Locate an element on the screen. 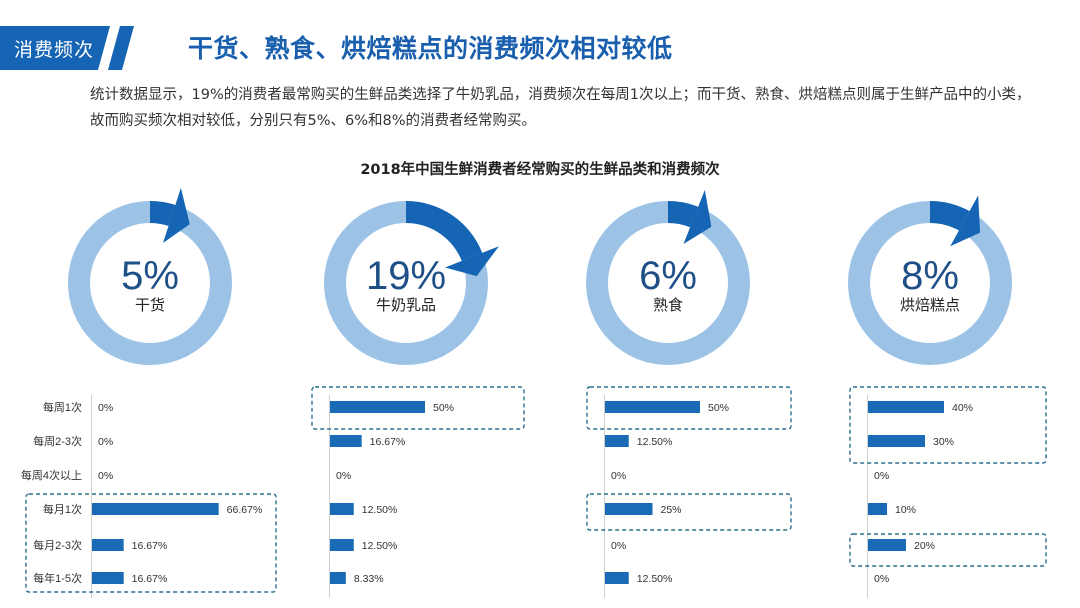 The width and height of the screenshot is (1080, 608). bar-value-label: 30% is located at coordinates (943, 442).